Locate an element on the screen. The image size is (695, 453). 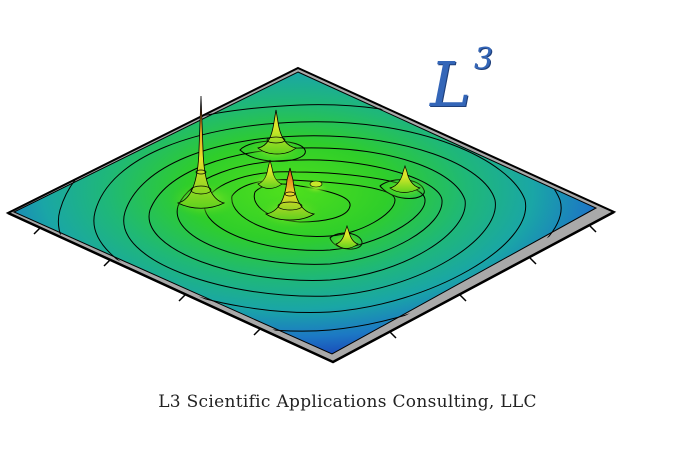
logo: L 3 is located at coordinates (480, 80).